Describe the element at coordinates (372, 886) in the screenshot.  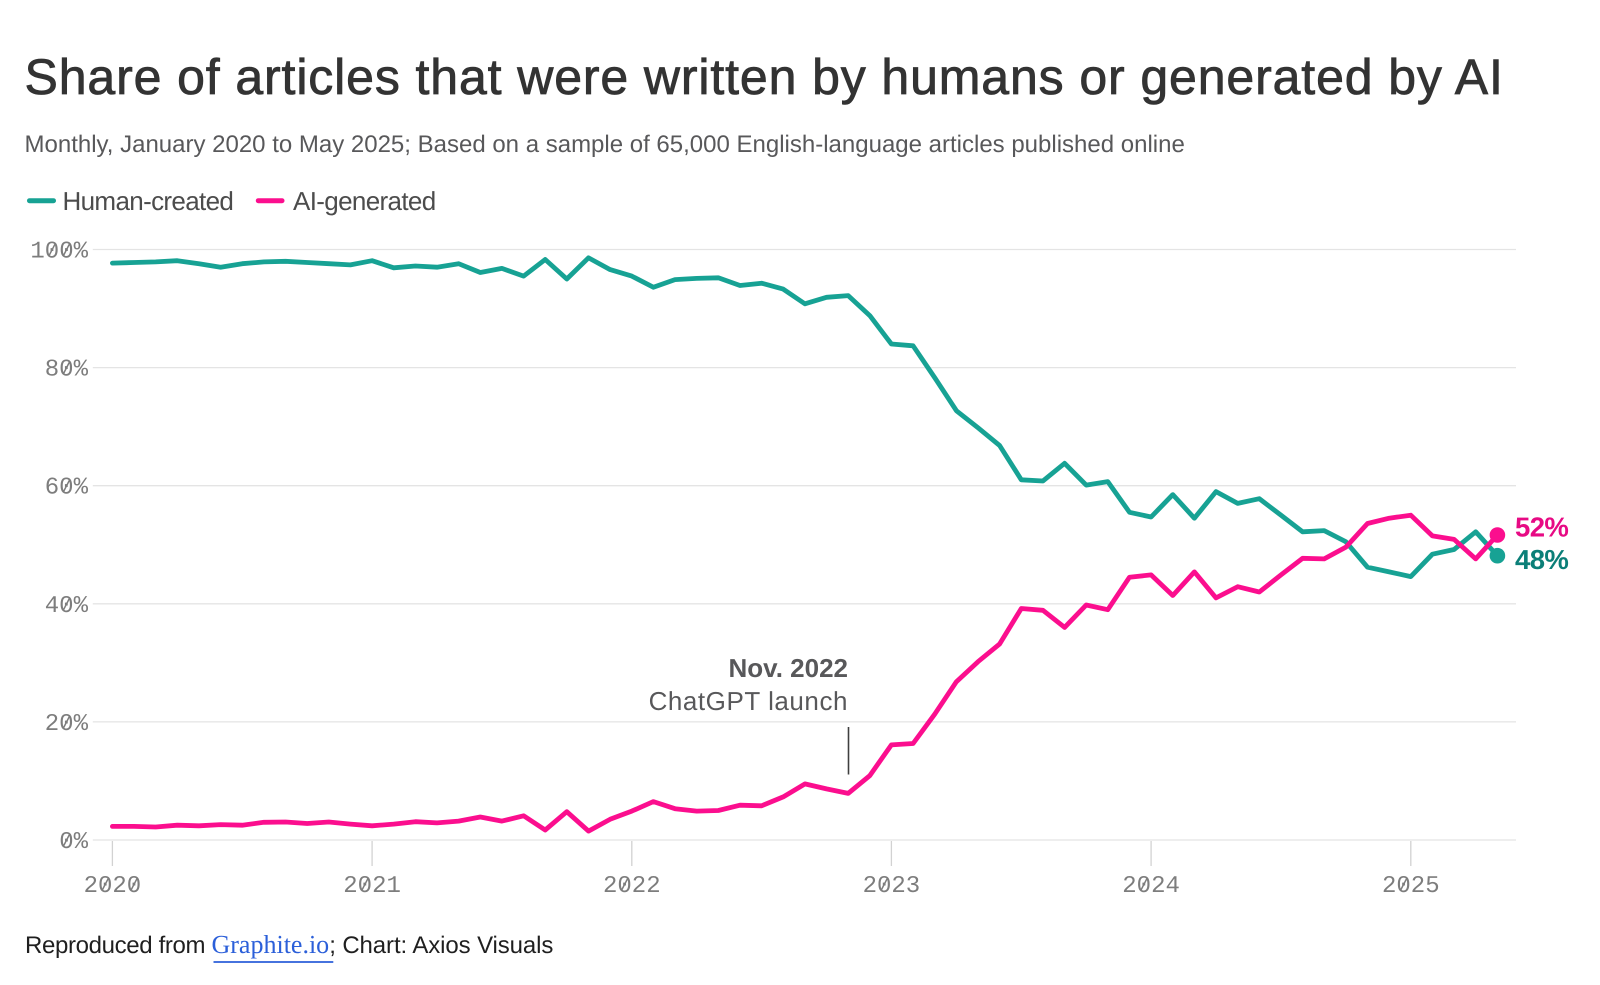
I see `svg-text: 2021` at that location.